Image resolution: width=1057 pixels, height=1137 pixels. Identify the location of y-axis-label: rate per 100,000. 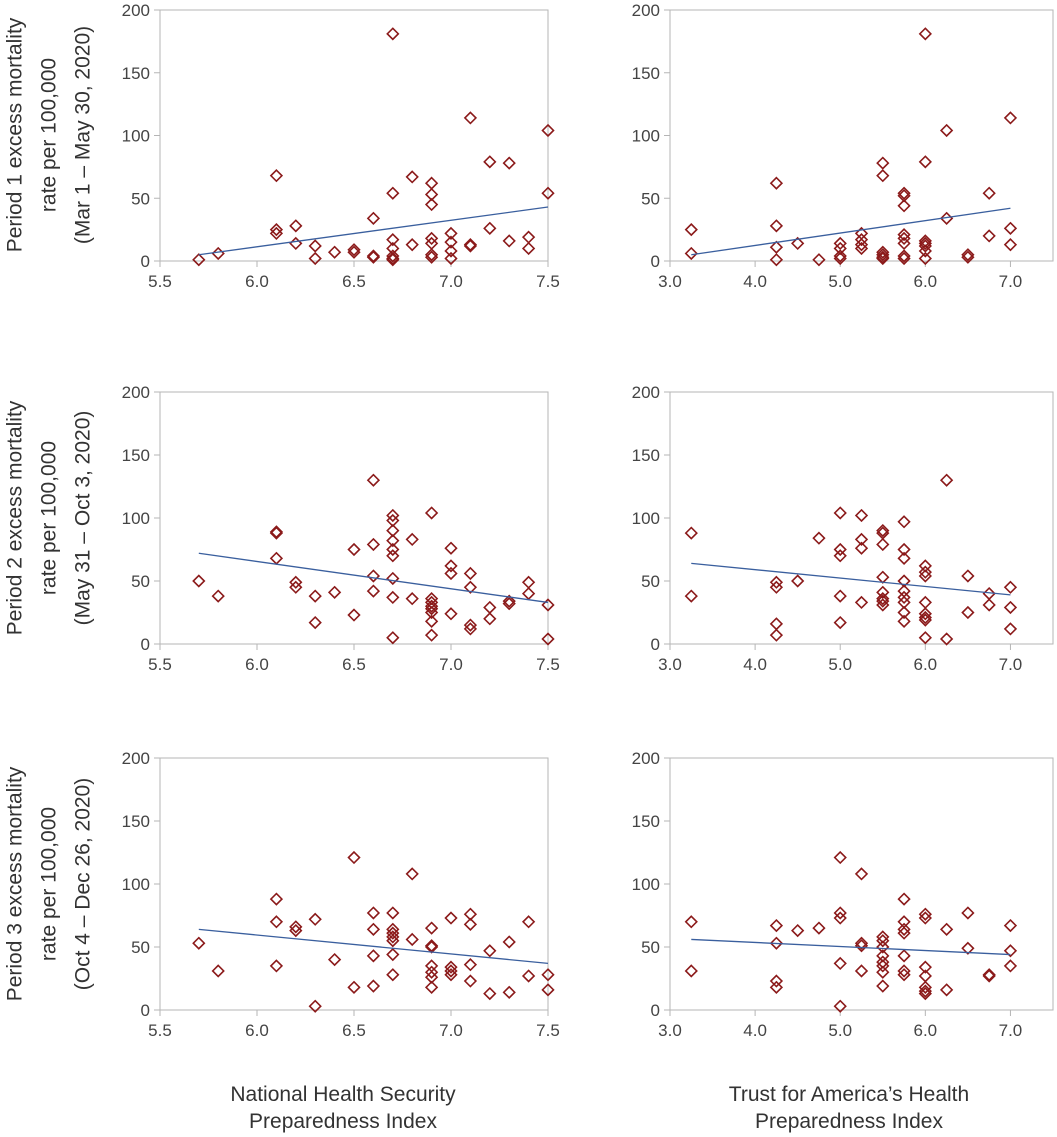
(49, 135).